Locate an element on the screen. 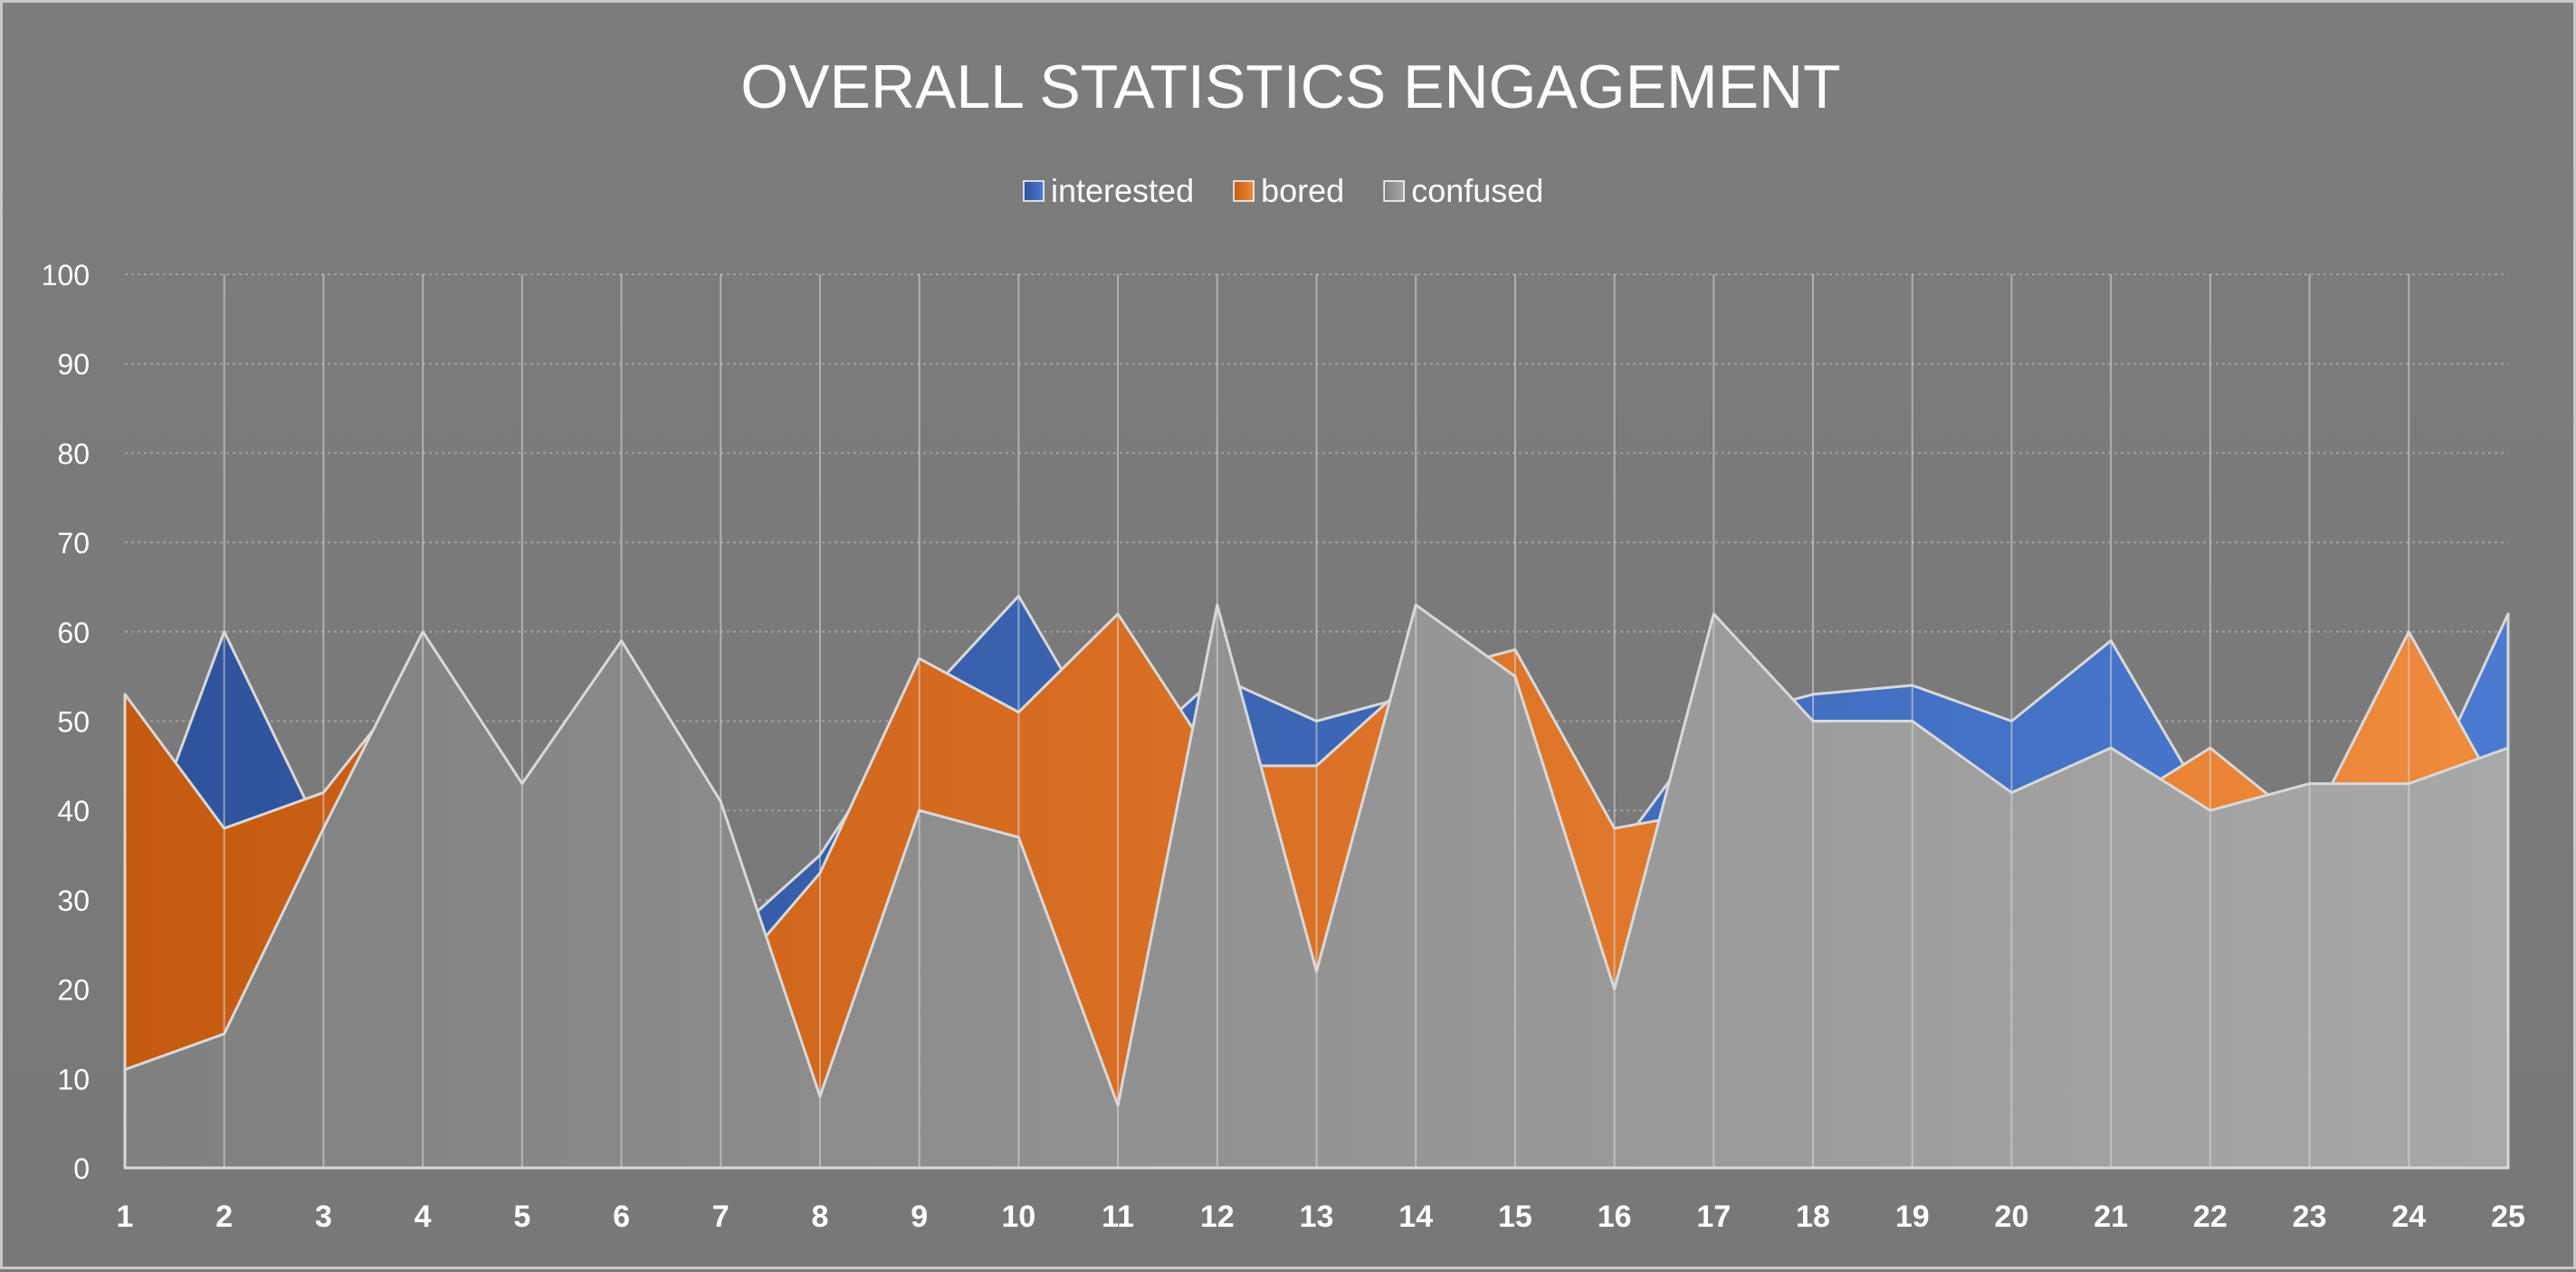  y-tick-label: 20 is located at coordinates (73, 990).